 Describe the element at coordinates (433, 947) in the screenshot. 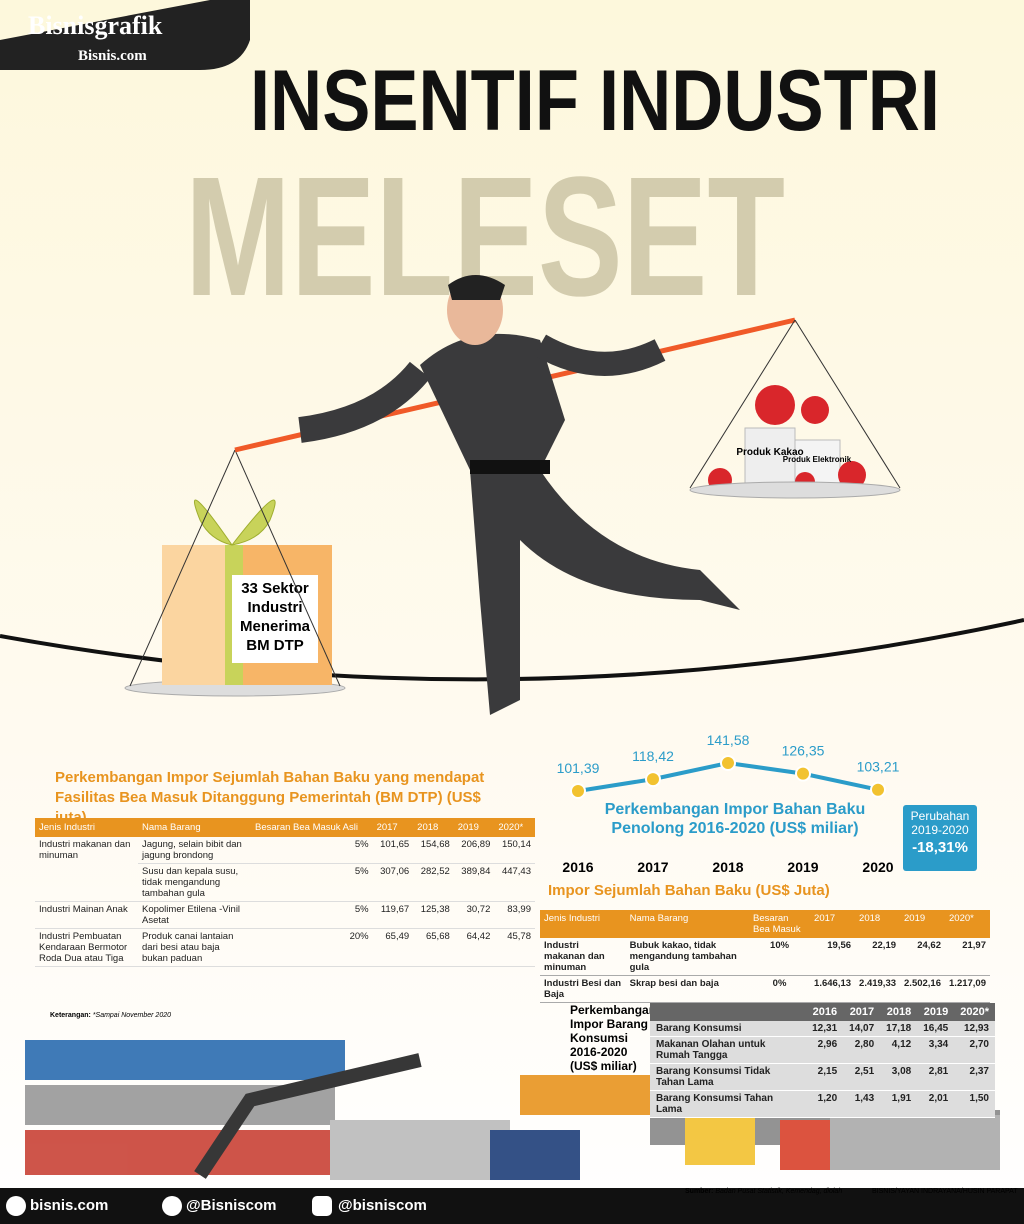

I see `cell: 65,68` at that location.